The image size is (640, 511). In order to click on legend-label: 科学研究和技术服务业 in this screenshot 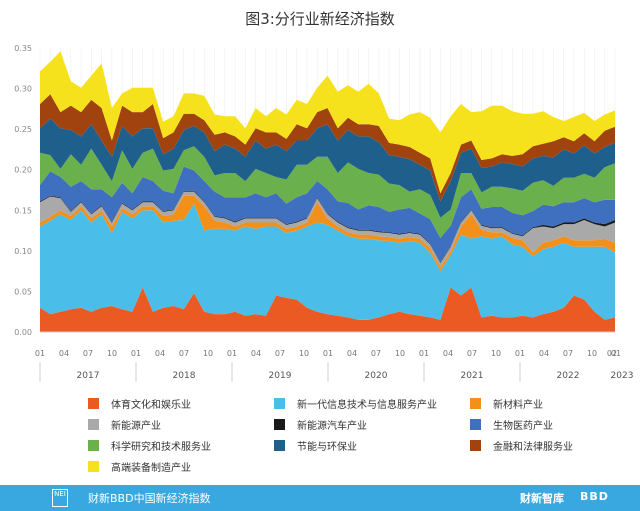, I will do `click(161, 447)`.